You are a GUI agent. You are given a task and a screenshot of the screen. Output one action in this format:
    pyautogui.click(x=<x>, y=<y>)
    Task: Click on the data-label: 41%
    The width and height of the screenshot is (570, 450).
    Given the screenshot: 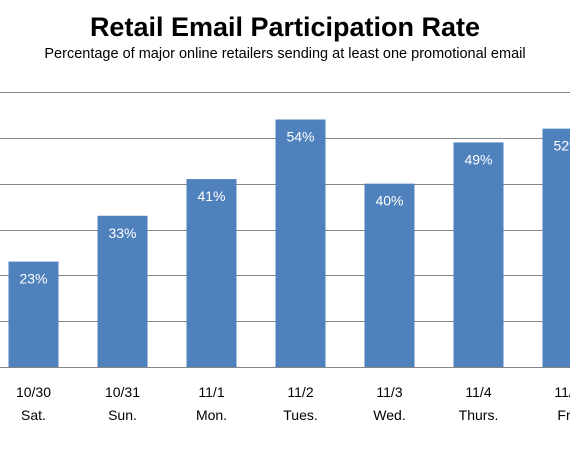 What is the action you would take?
    pyautogui.click(x=211, y=196)
    